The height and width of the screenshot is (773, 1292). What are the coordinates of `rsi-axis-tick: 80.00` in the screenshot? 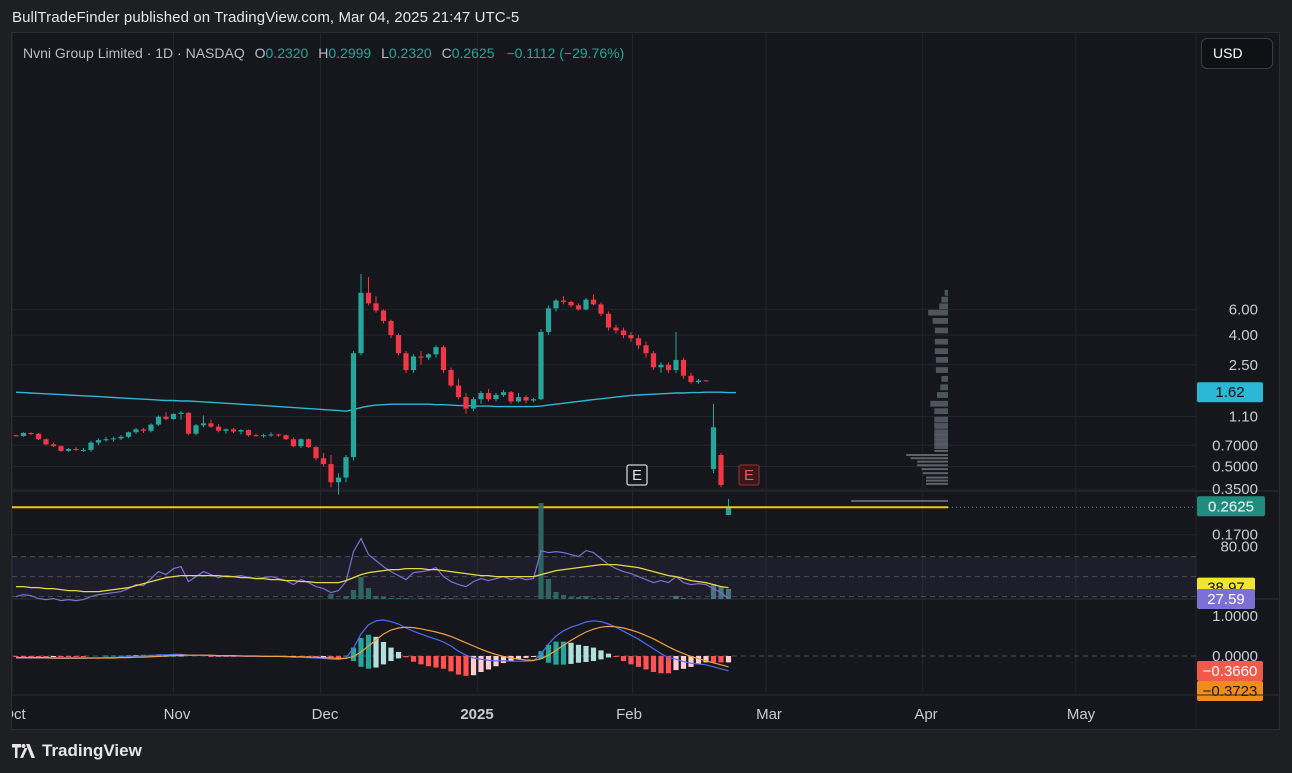 It's located at (1239, 547).